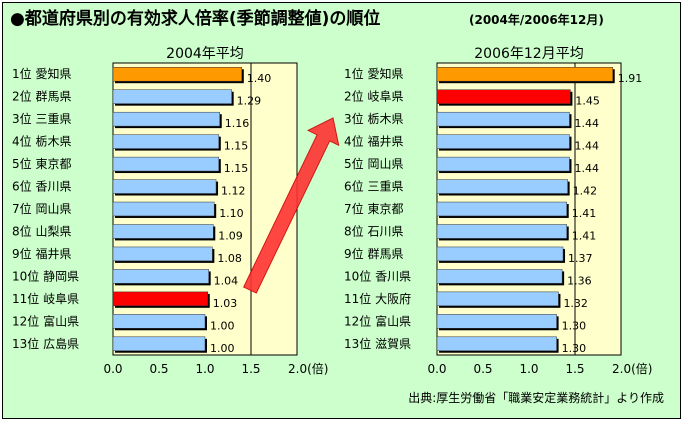  Describe the element at coordinates (41, 141) in the screenshot. I see `category-label: 4位 栃木県` at that location.